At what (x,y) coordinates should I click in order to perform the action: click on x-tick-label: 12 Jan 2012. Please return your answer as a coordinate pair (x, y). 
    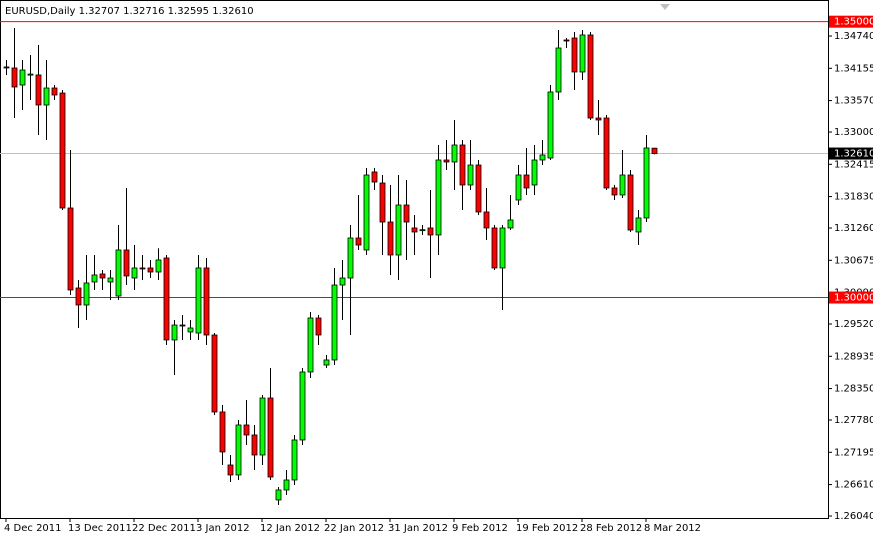
    Looking at the image, I should click on (290, 528).